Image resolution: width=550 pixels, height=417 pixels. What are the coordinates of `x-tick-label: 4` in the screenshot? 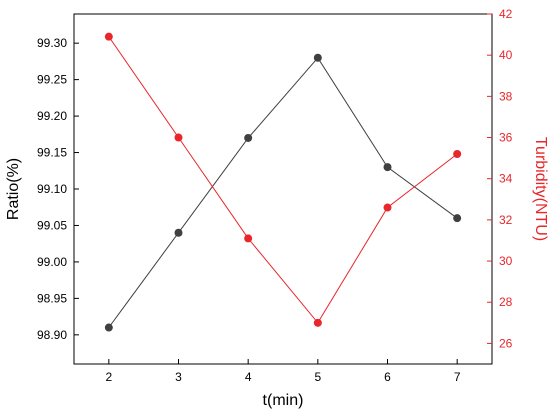 It's located at (248, 377).